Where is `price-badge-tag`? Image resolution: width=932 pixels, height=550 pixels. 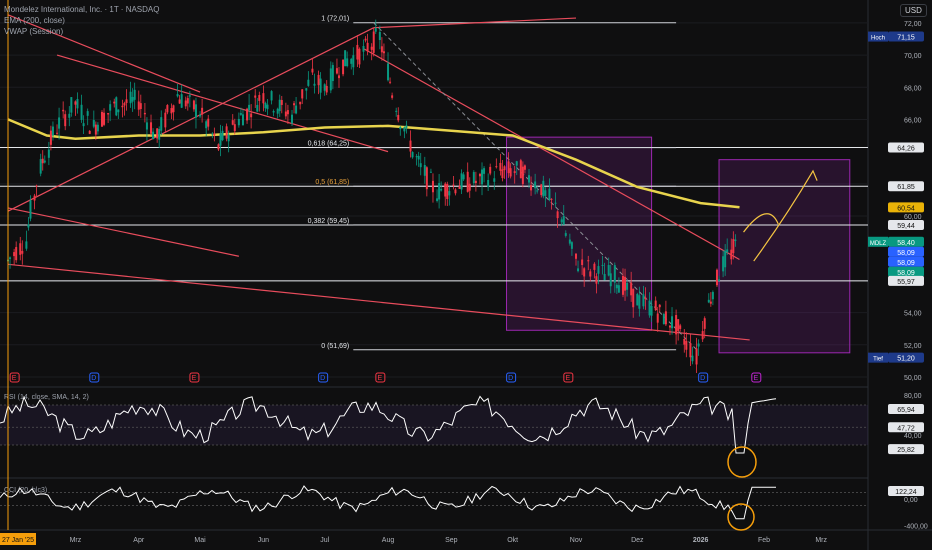
price-badge-tag is located at coordinates (878, 36).